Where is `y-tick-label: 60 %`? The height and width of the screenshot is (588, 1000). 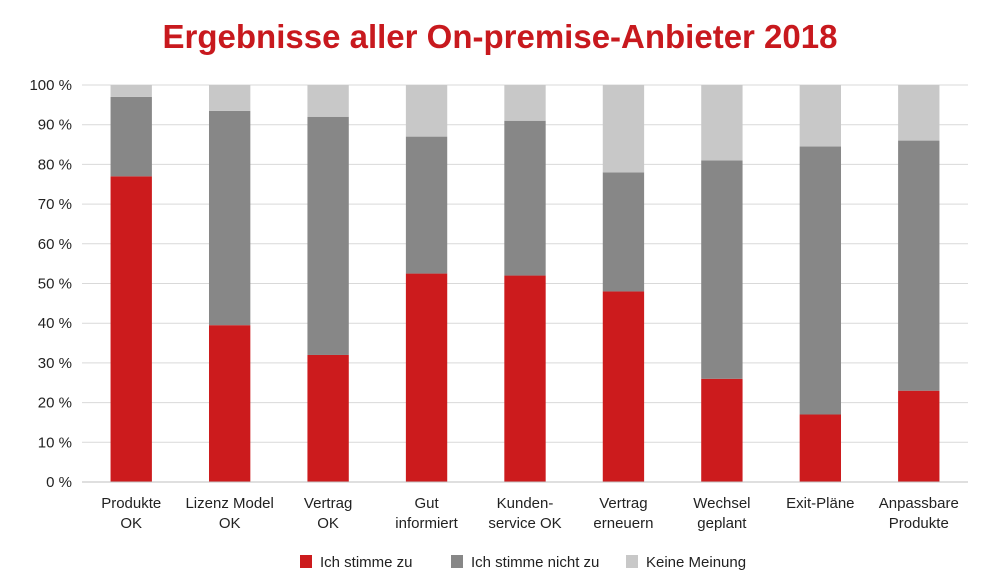 y-tick-label: 60 % is located at coordinates (55, 244).